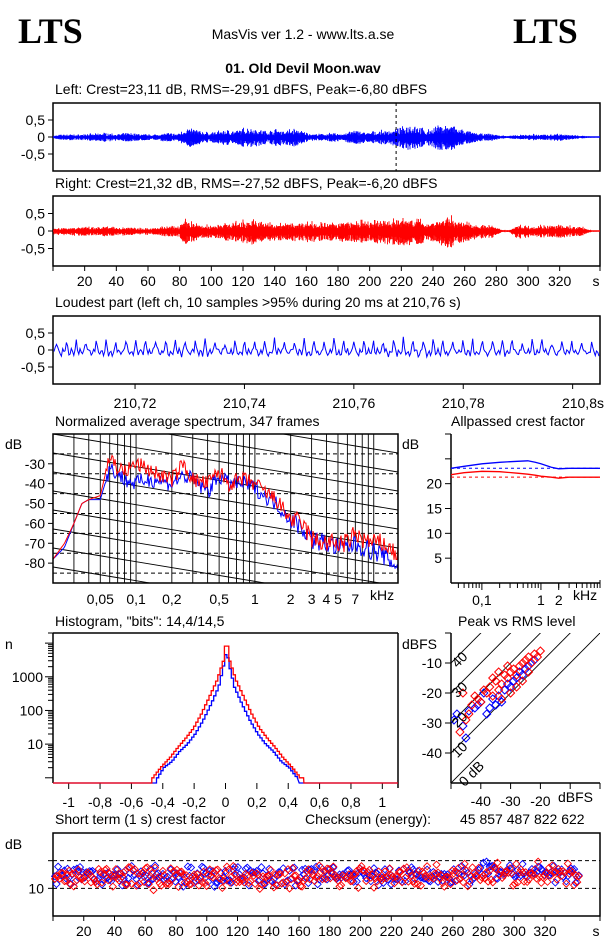 The width and height of the screenshot is (606, 946). What do you see at coordinates (330, 931) in the screenshot?
I see `short_term_crest-xtick-label: 180` at bounding box center [330, 931].